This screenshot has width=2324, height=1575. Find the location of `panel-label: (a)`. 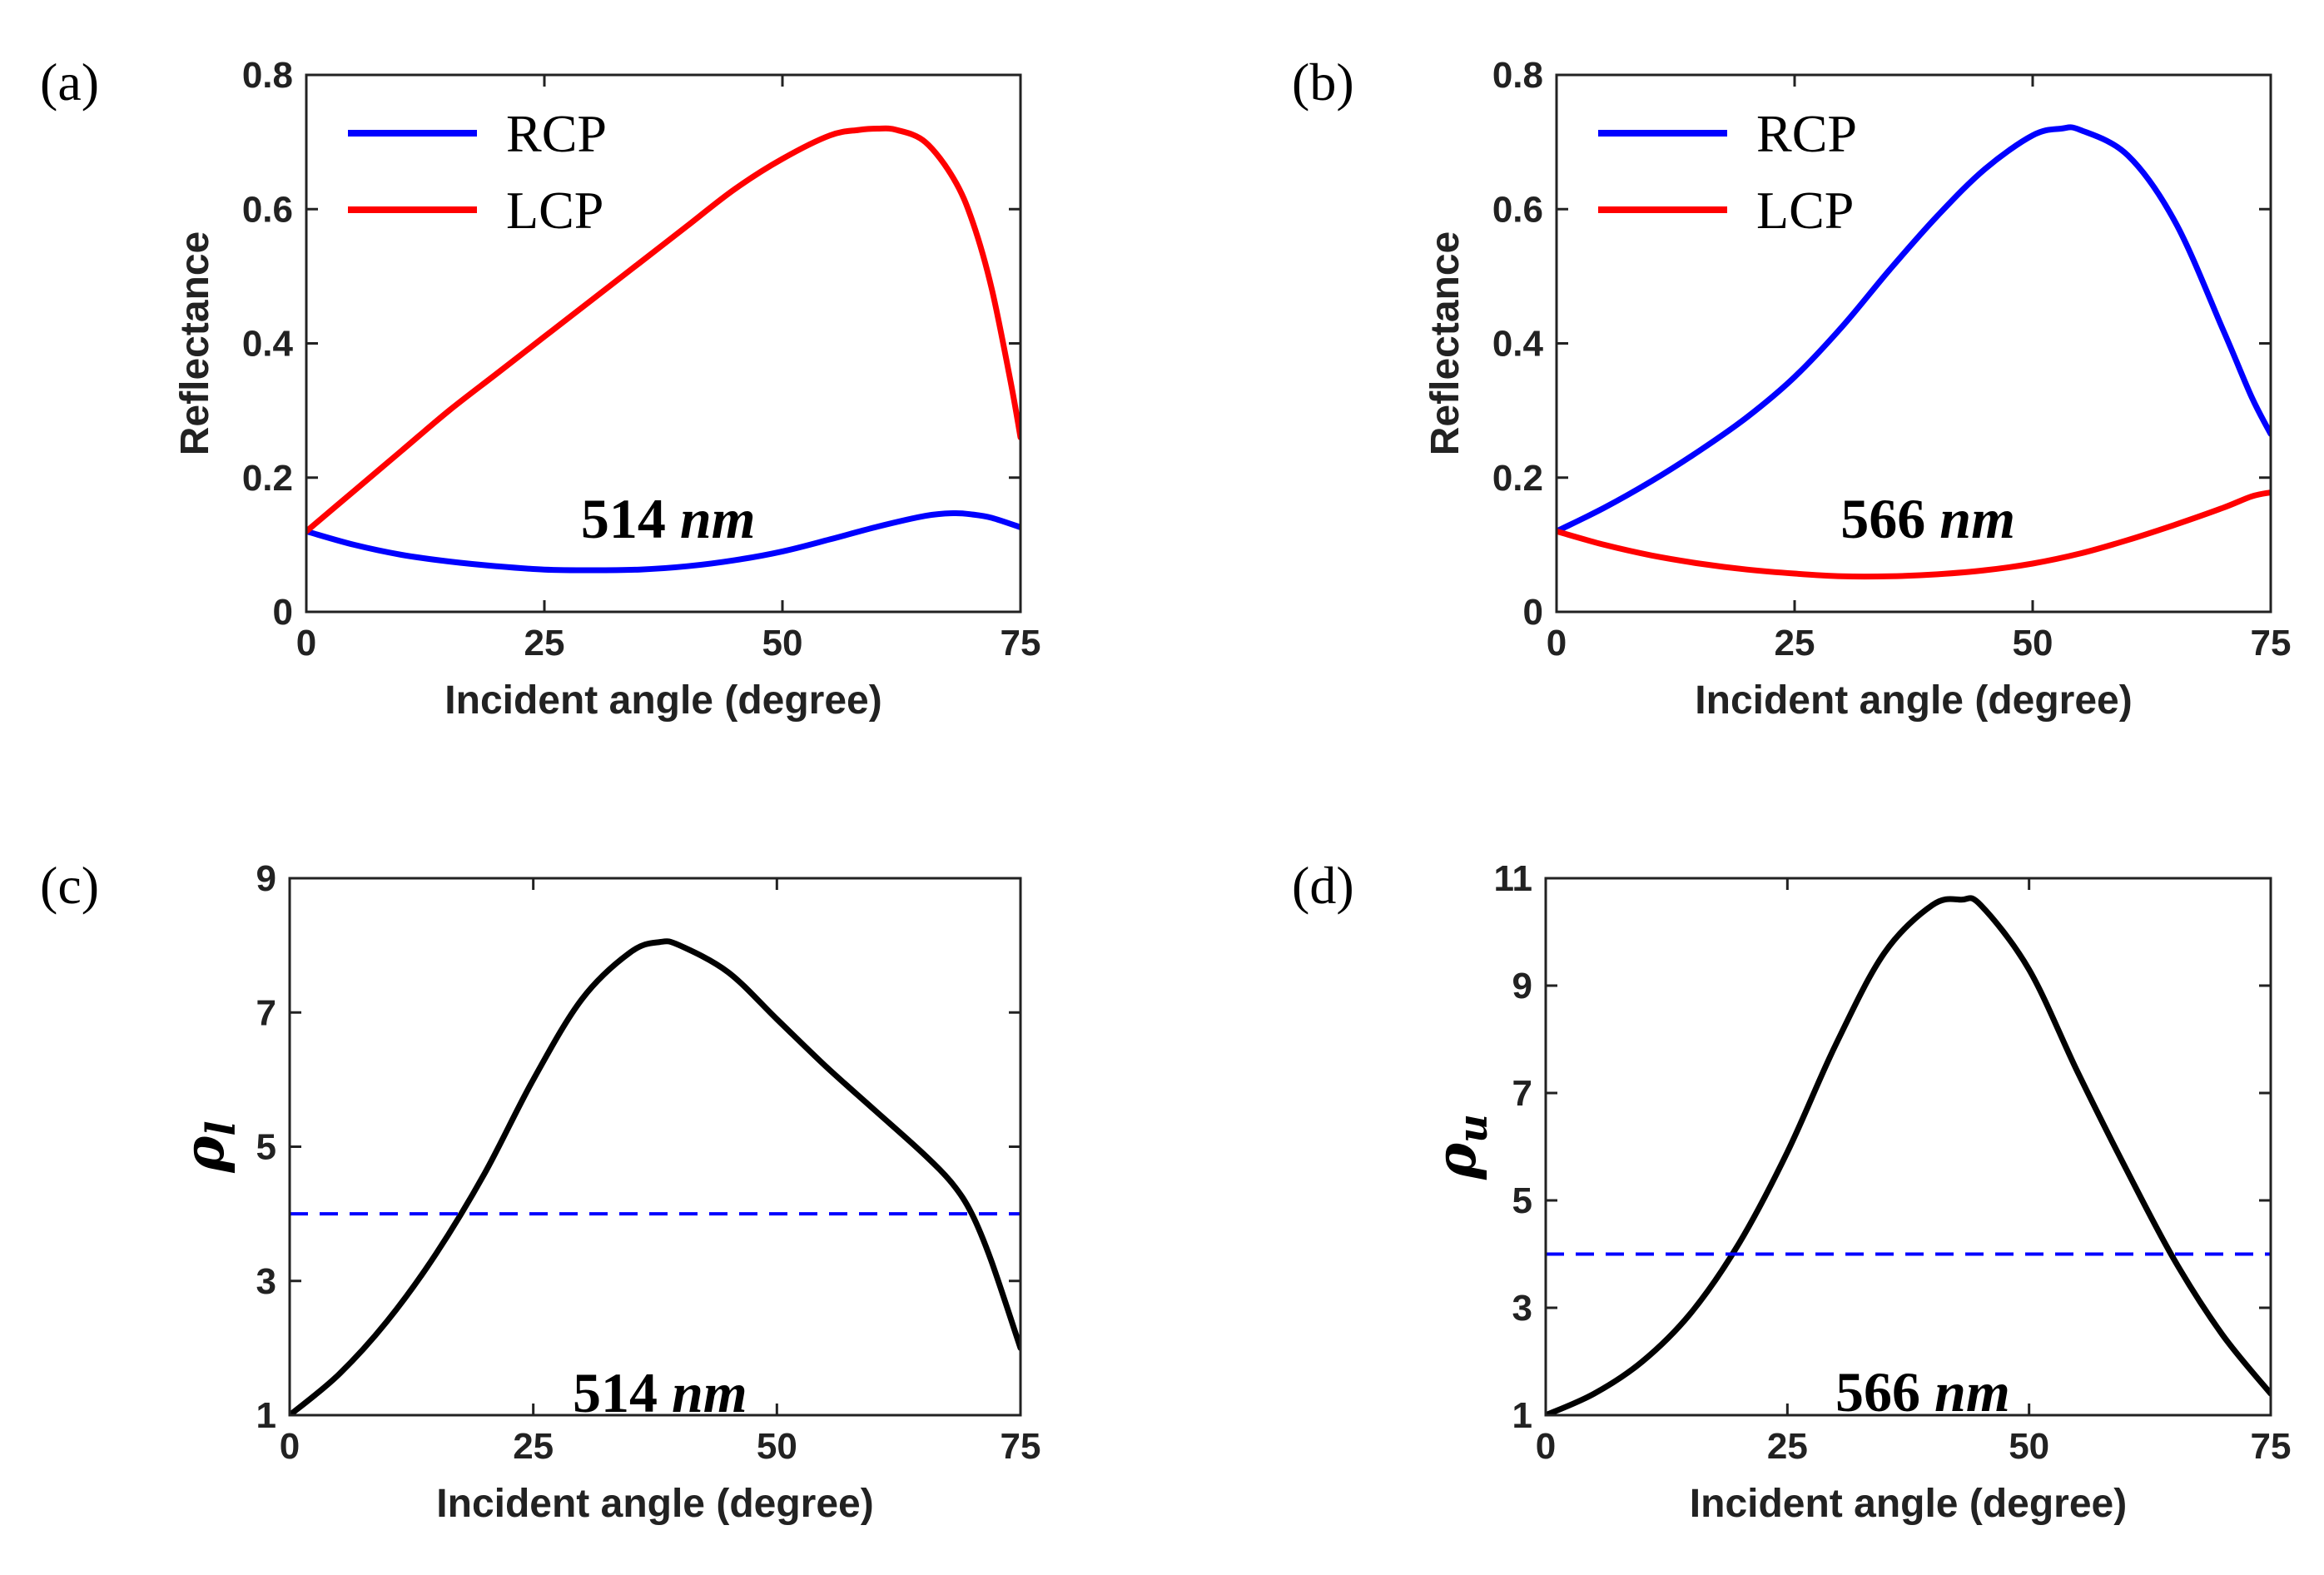

panel-label: (a) is located at coordinates (69, 82).